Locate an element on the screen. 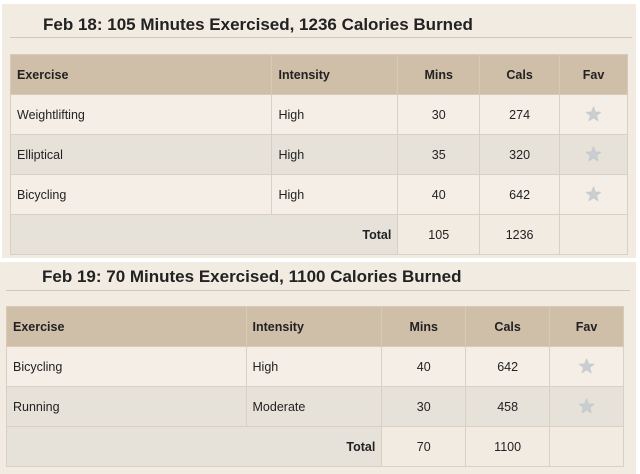  intensity-cell: Moderate is located at coordinates (314, 406).